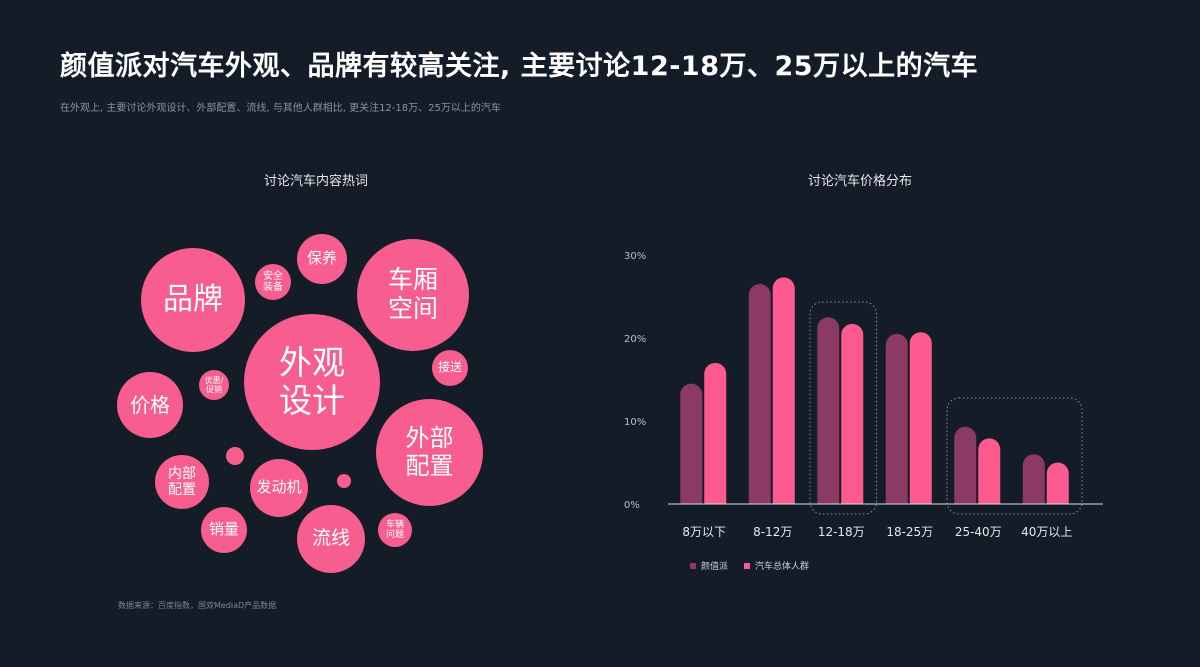  I want to click on x-tick-label: 12-18万, so click(841, 532).